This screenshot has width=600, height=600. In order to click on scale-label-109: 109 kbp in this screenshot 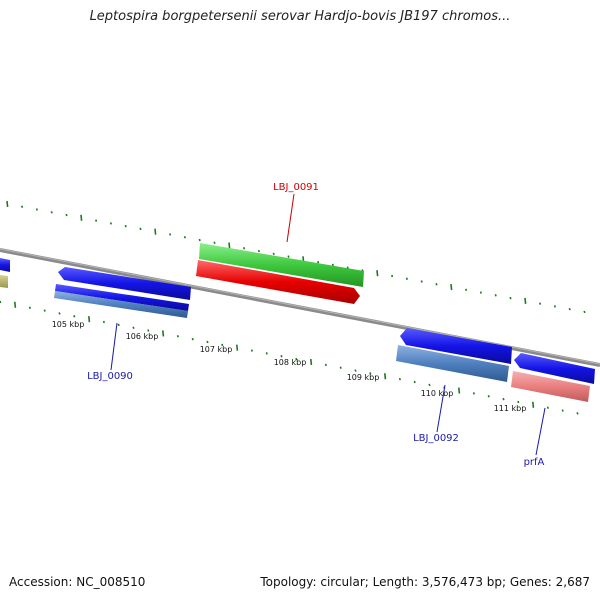, I will do `click(363, 377)`.